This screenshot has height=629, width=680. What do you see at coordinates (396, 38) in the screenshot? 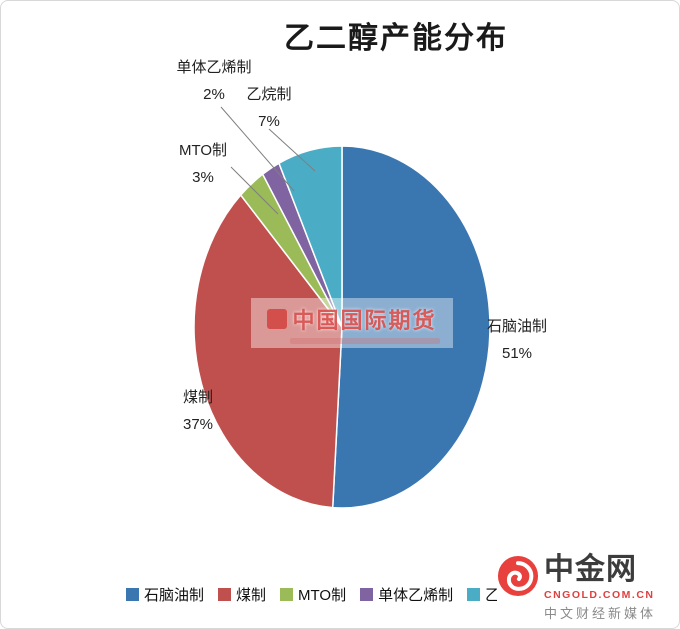
I see `chart-title: 乙二醇产能分布` at bounding box center [396, 38].